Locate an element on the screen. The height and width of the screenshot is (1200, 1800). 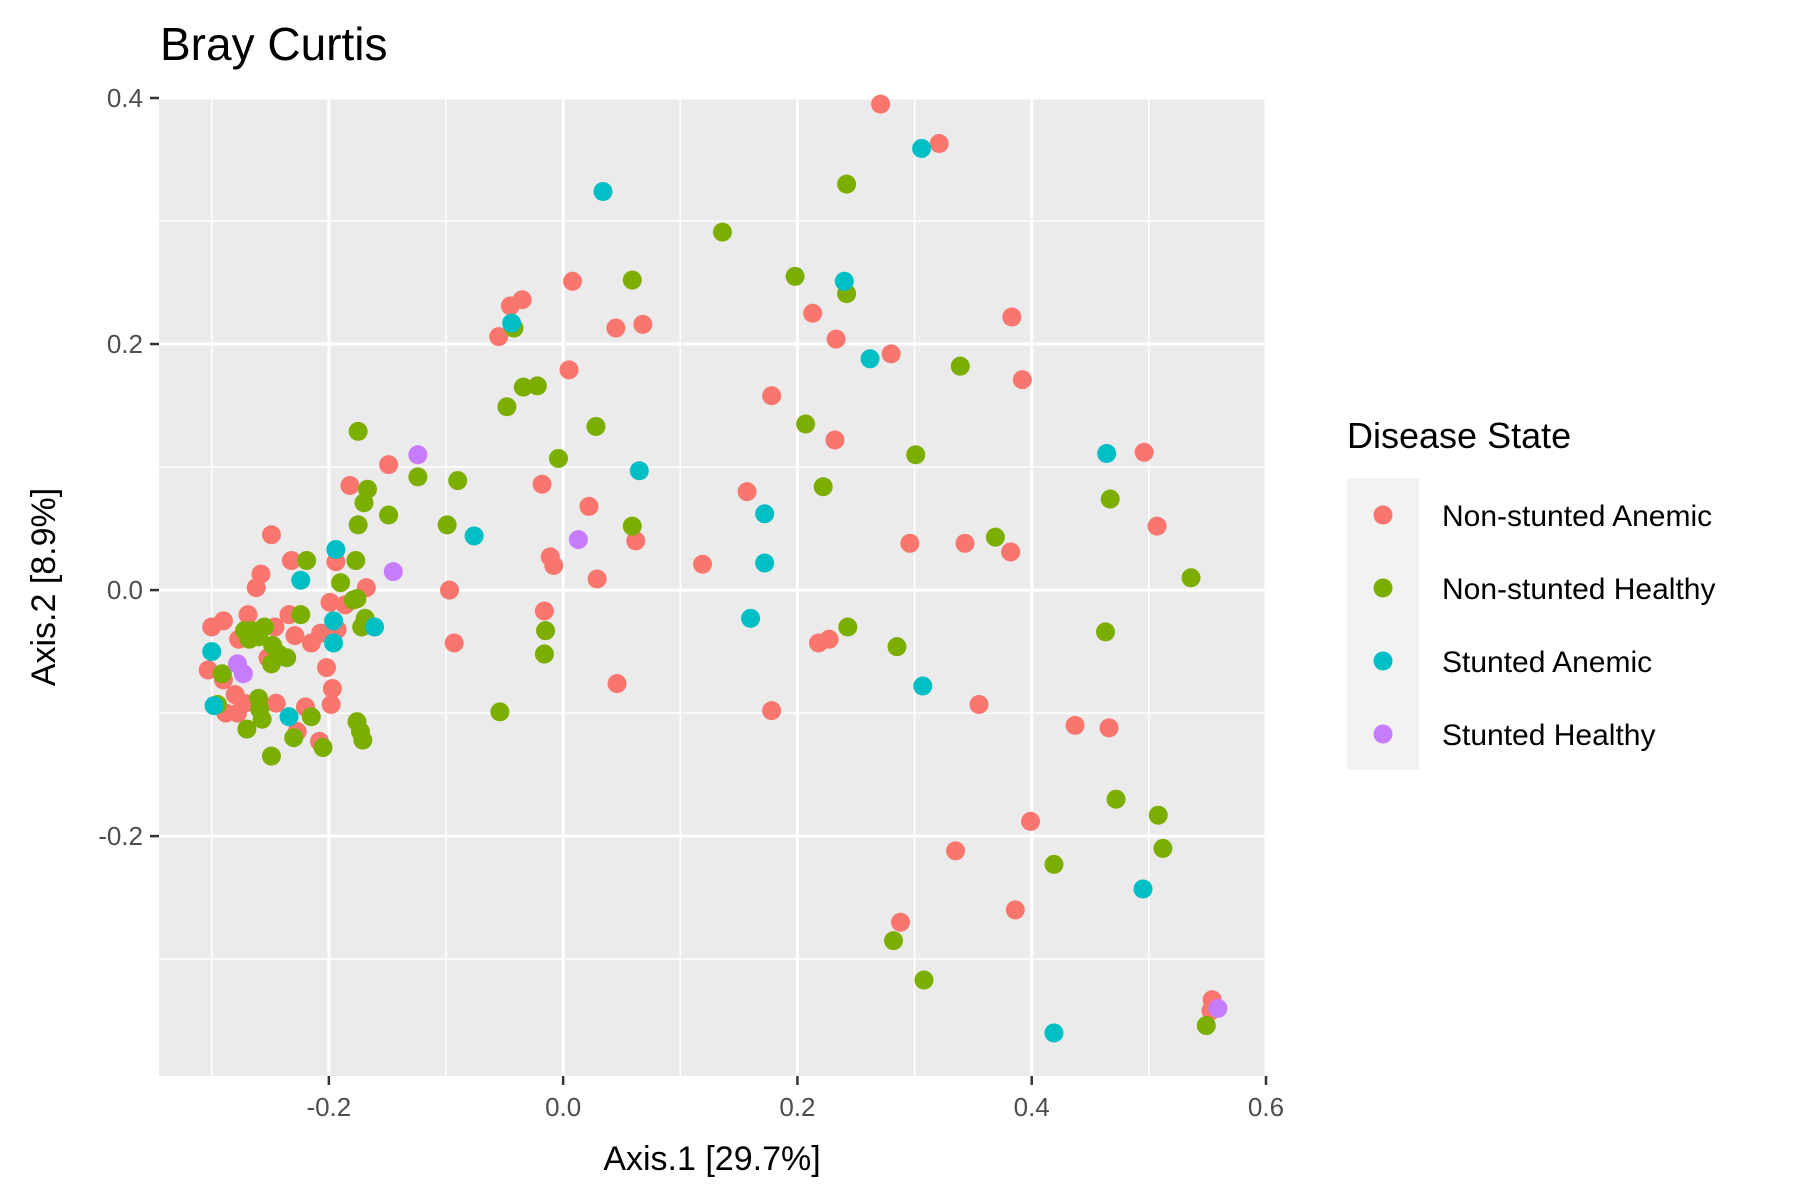
legend-label-stunted-anemic: Stunted Anemic is located at coordinates (1547, 662).